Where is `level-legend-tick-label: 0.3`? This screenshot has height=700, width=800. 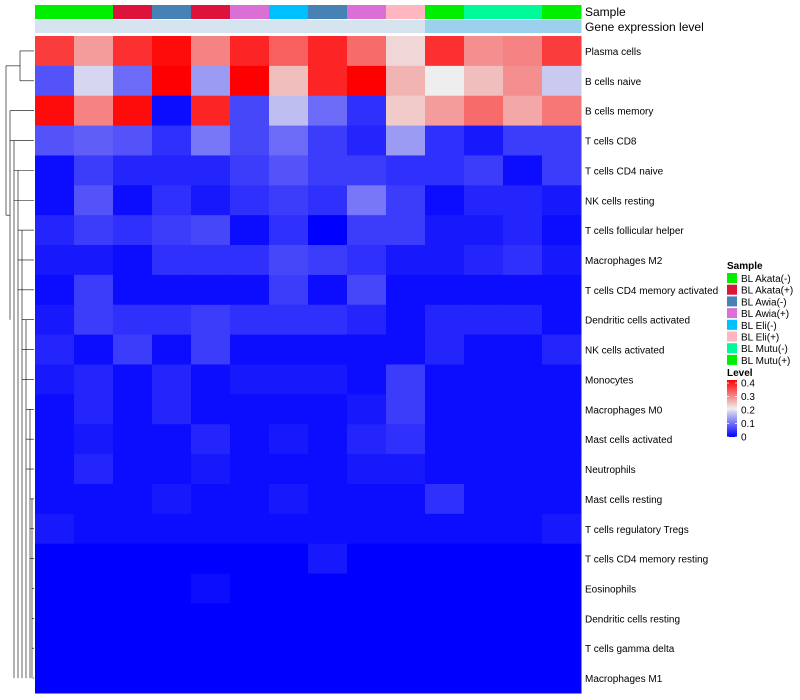 level-legend-tick-label: 0.3 is located at coordinates (748, 397).